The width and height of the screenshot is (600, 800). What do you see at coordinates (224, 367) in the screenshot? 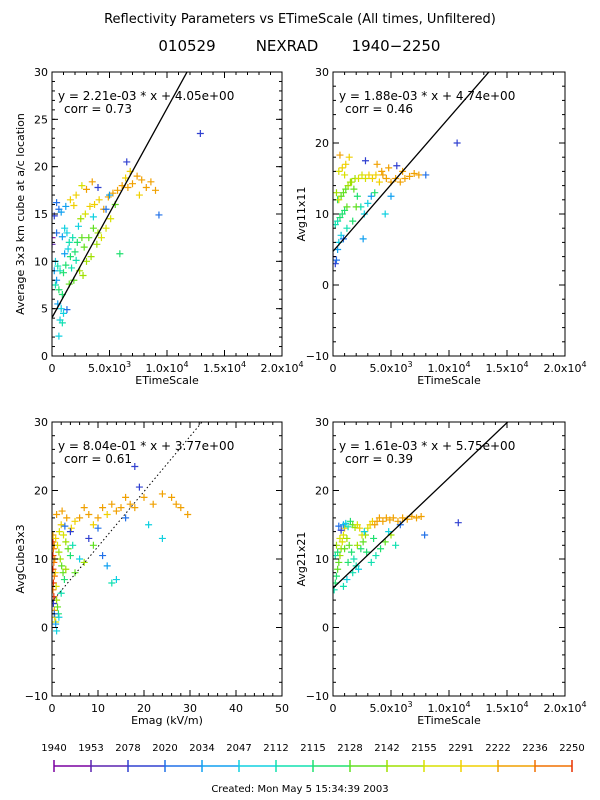
I see `x-tick-label: 1.5x10⁴` at bounding box center [224, 367].